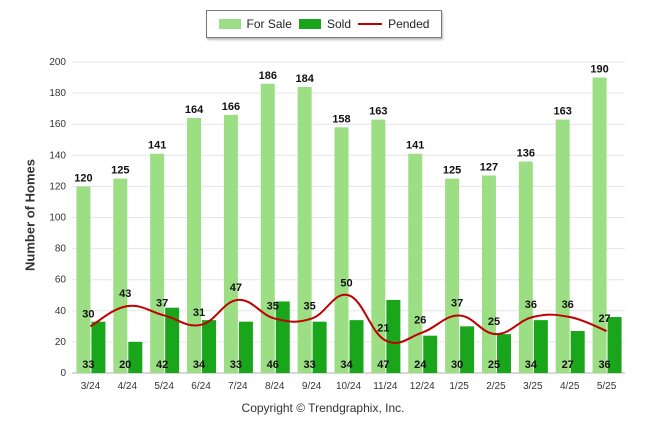  I want to click on data-label-pended-12: 36, so click(531, 305).